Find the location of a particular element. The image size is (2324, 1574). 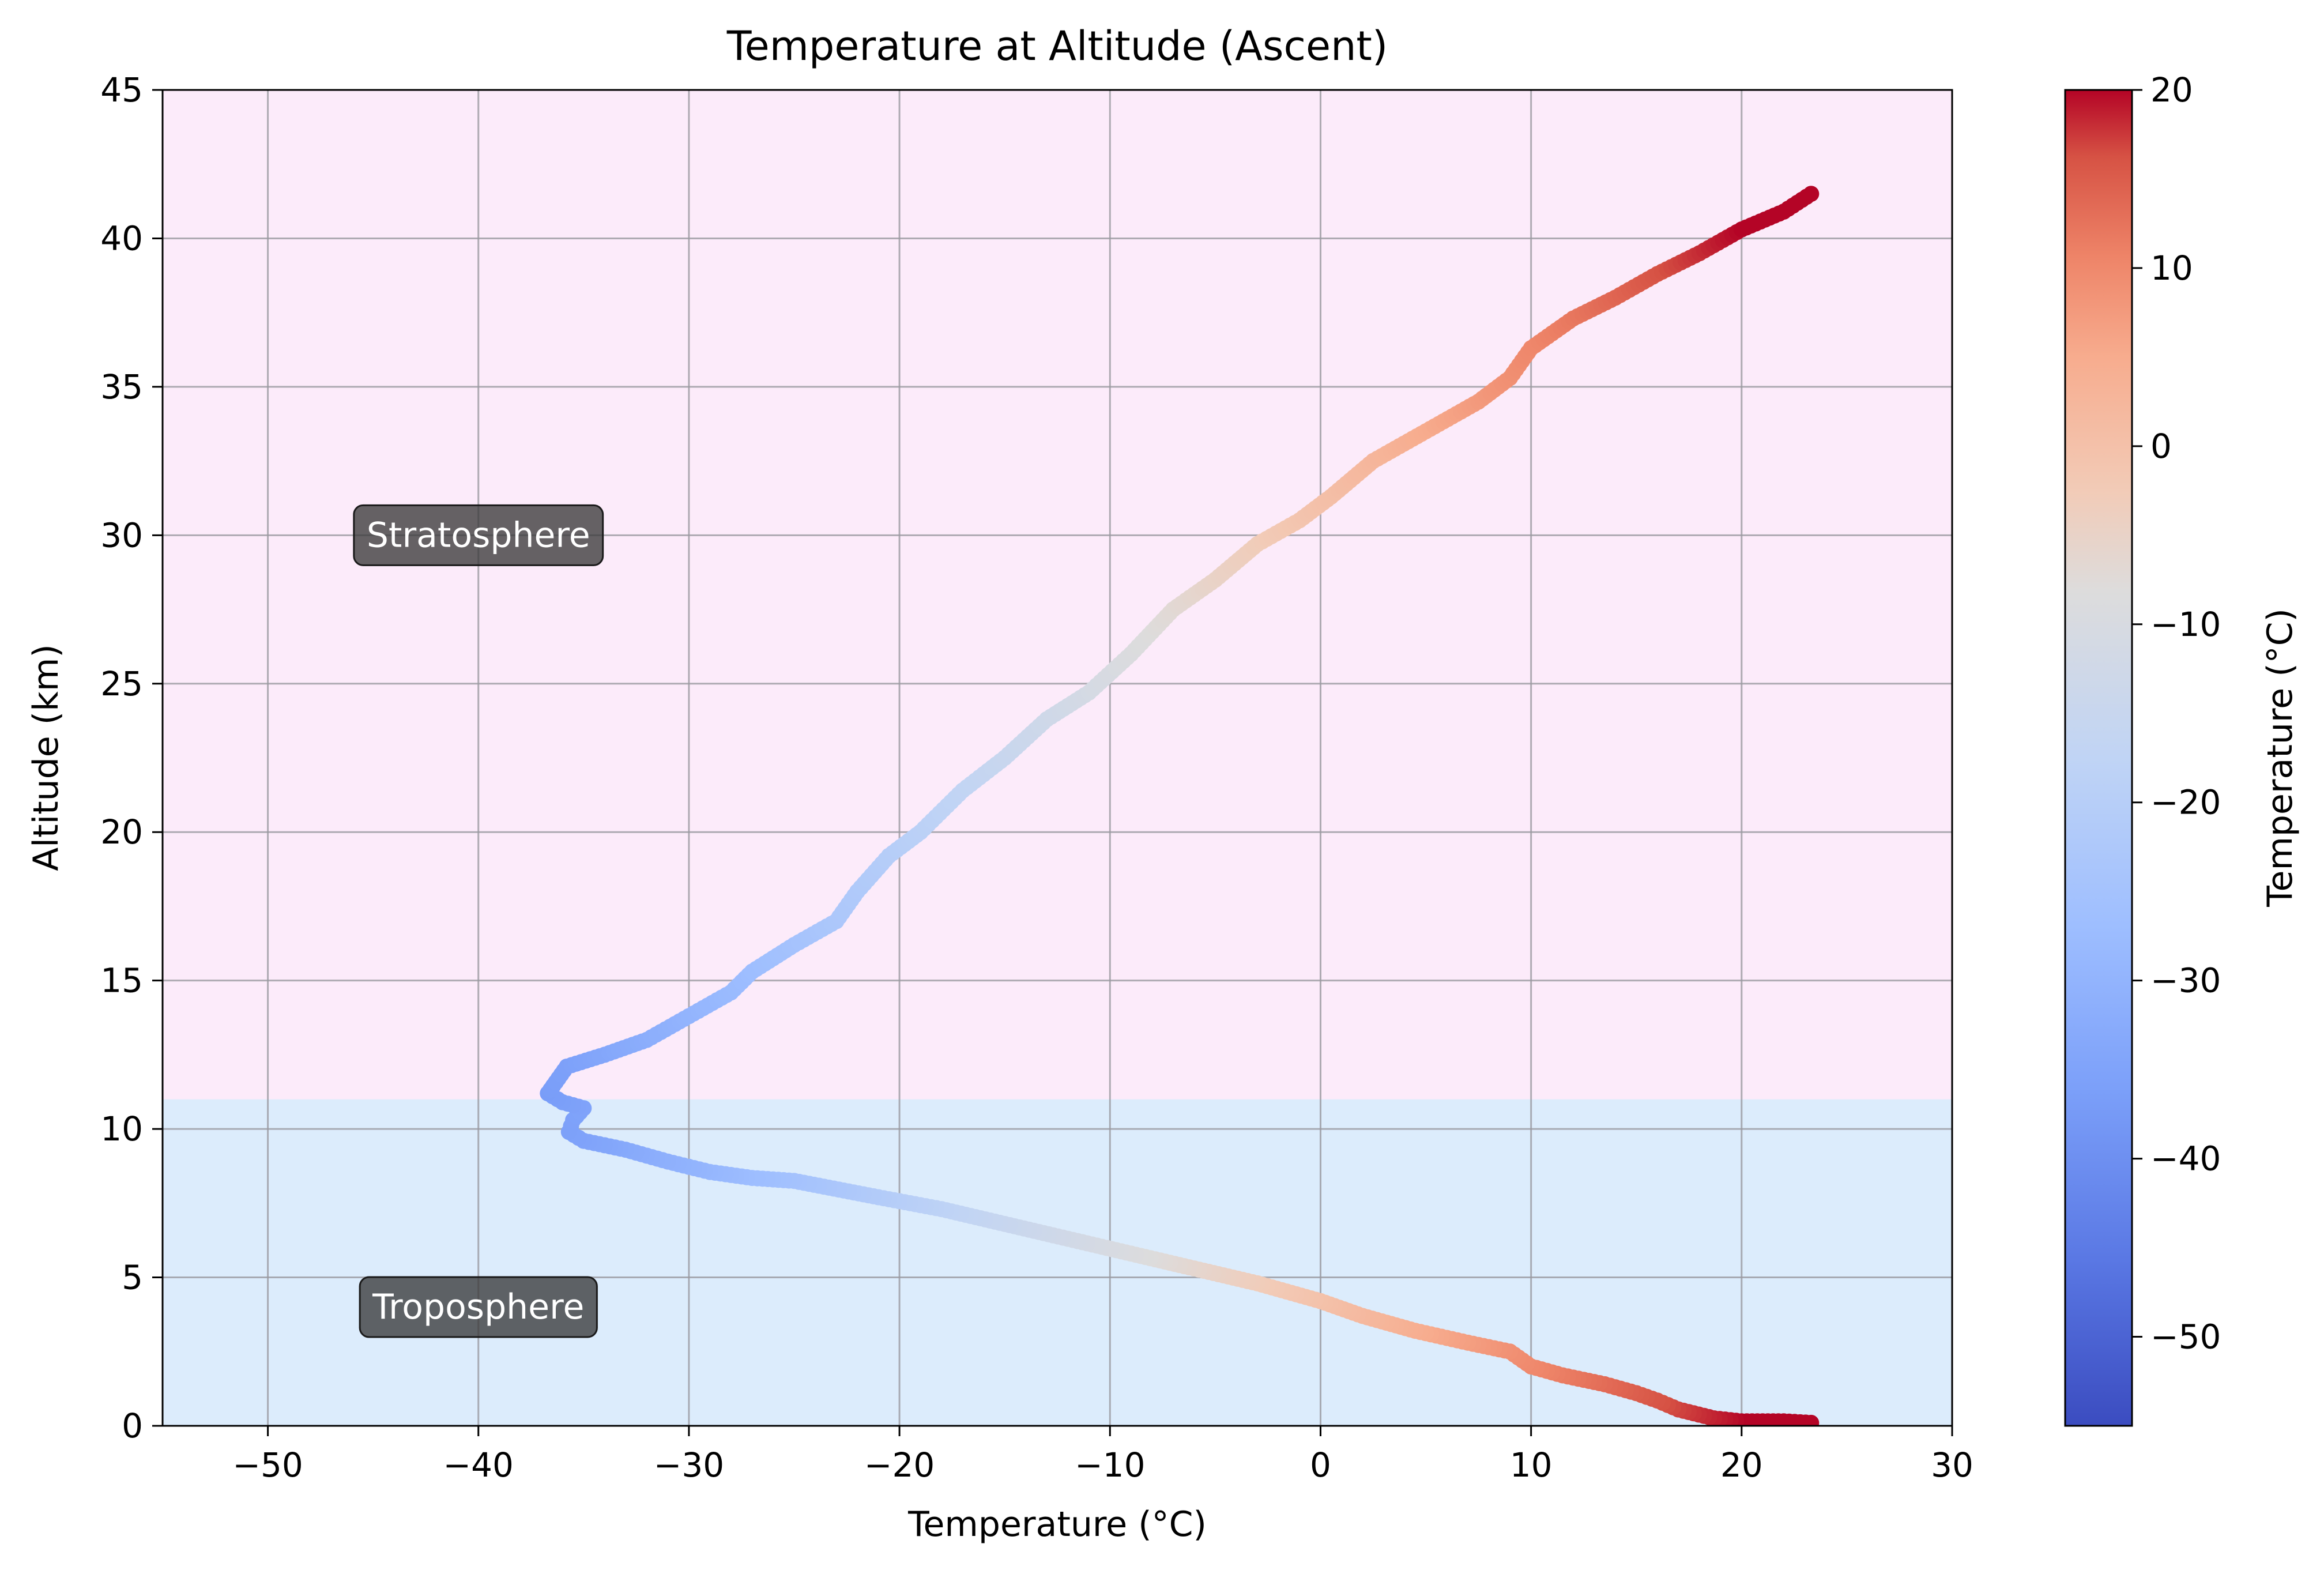

y-tick-label: 15 is located at coordinates (121, 980).